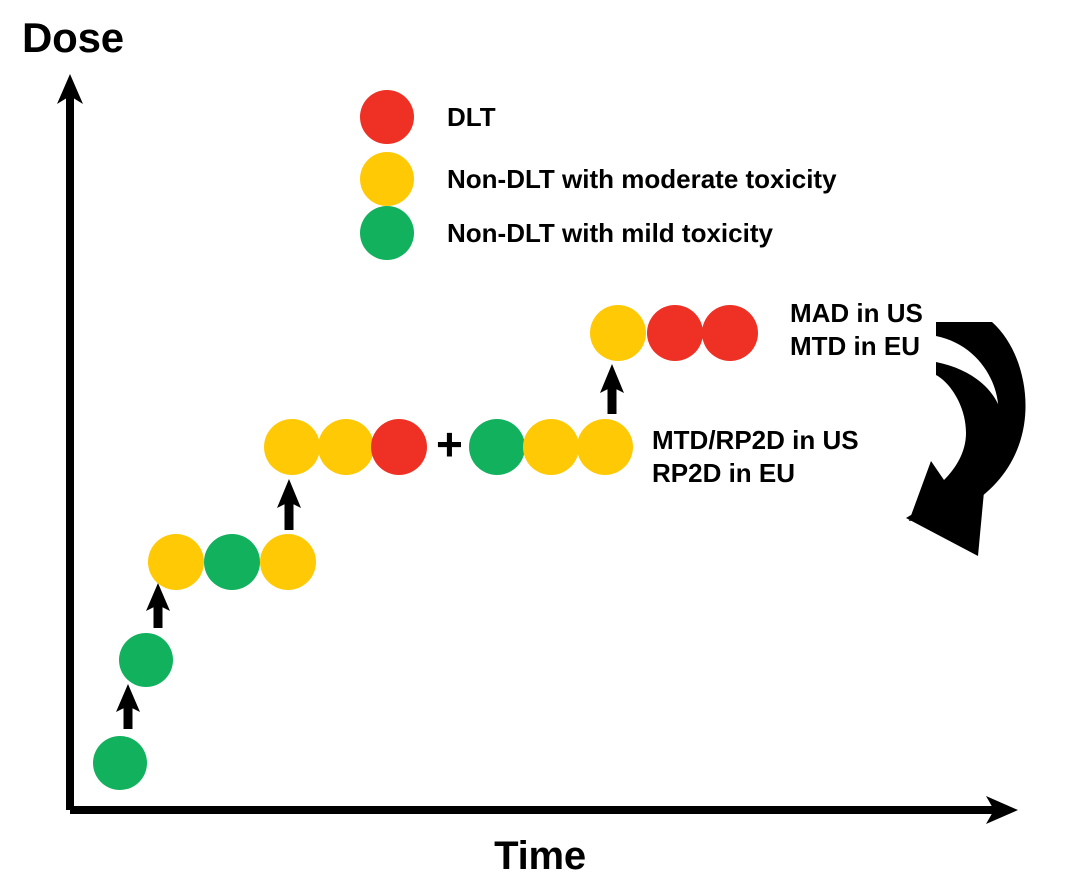 Image resolution: width=1080 pixels, height=892 pixels. Describe the element at coordinates (724, 473) in the screenshot. I see `annotation-mtd-rp2d-line-2: RP2D in EU` at that location.